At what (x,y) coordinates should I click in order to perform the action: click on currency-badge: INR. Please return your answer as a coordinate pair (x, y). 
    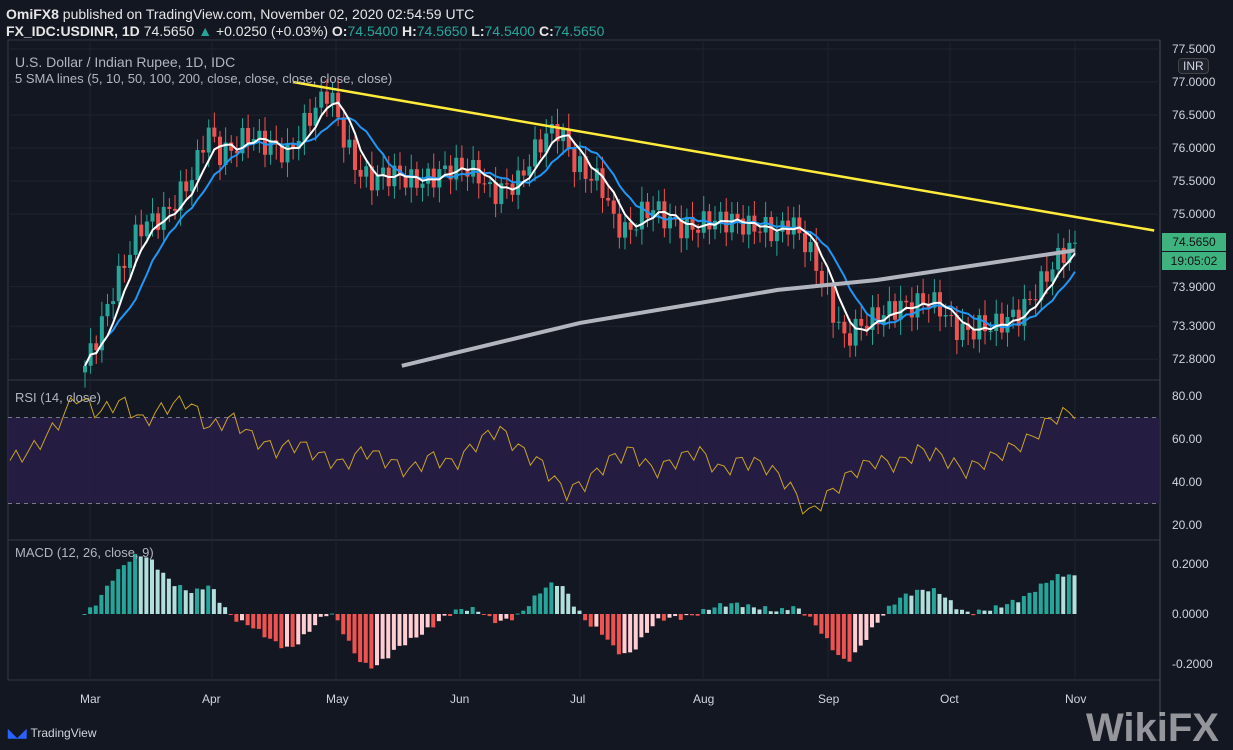
    Looking at the image, I should click on (1193, 66).